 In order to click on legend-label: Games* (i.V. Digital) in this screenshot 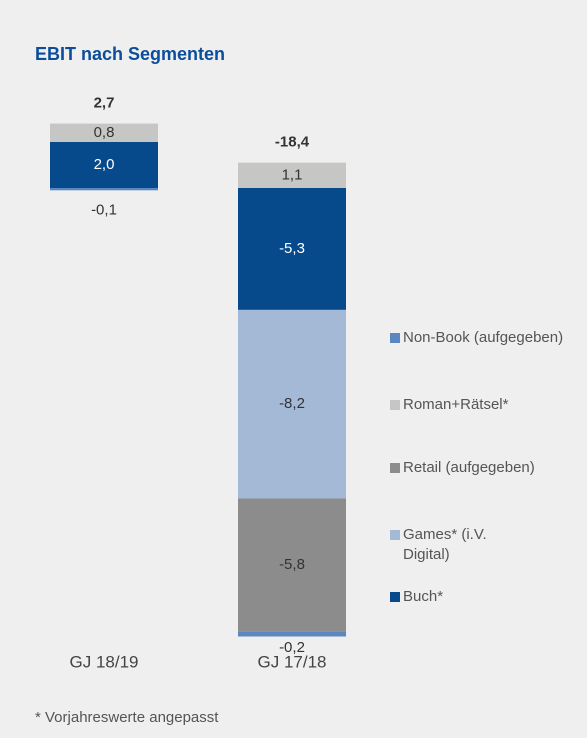, I will do `click(445, 544)`.